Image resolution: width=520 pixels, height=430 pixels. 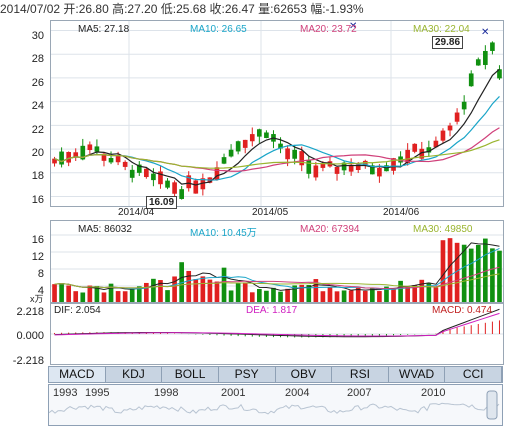 What do you see at coordinates (473, 374) in the screenshot?
I see `tab-cci: CCI` at bounding box center [473, 374].